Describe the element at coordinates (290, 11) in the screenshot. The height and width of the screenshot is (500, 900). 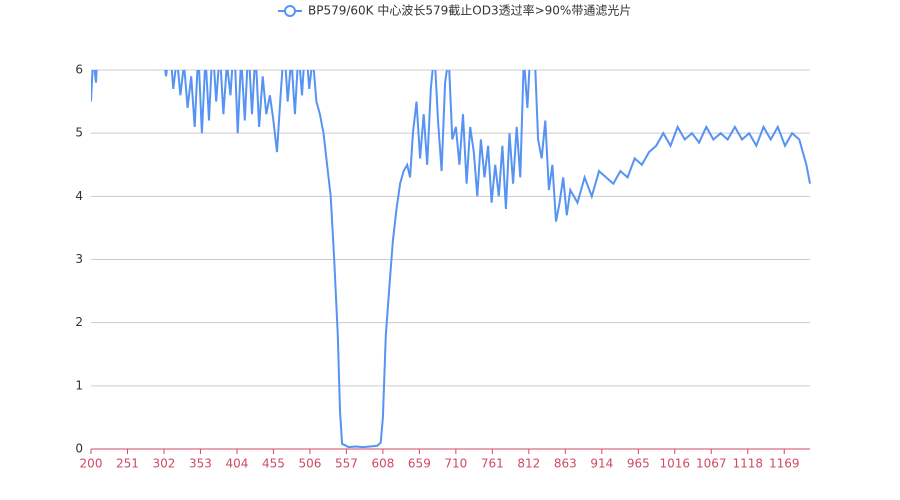
I see `legend-icon` at that location.